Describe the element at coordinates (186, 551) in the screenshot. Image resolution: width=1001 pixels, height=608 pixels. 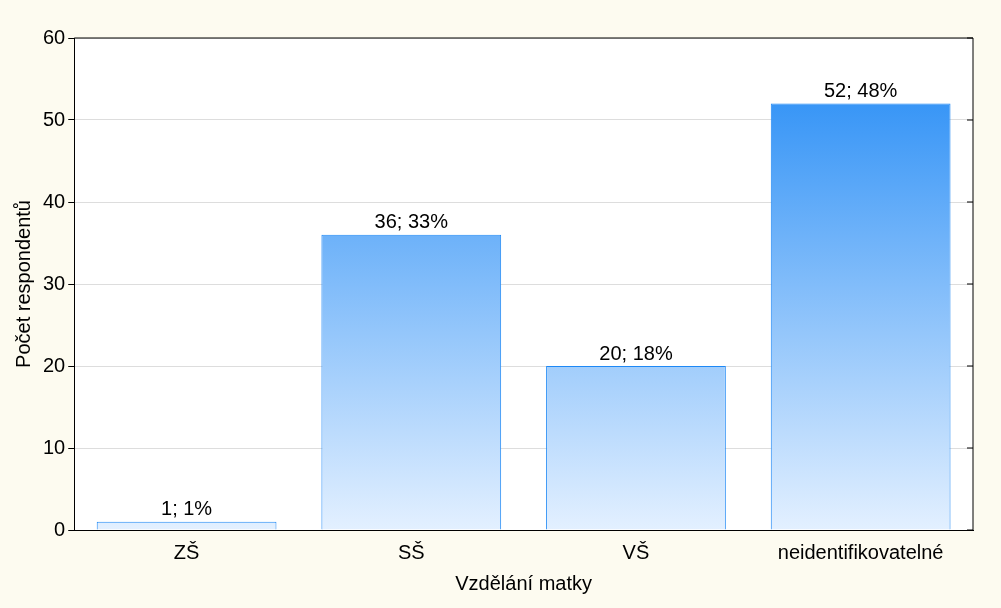
I see `x-tick-label: ZŠ` at that location.